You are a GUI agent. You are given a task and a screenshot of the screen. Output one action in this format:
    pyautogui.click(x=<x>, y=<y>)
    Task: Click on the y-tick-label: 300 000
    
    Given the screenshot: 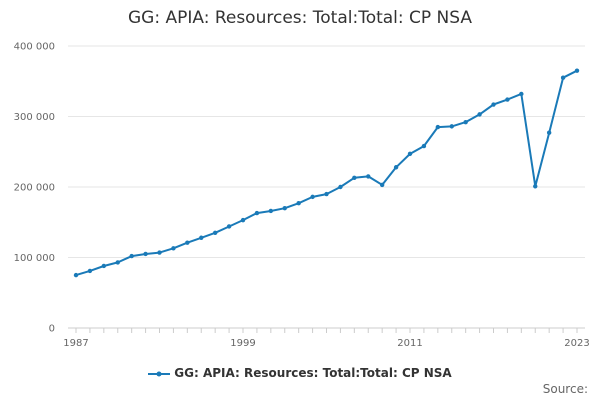 What is the action you would take?
    pyautogui.click(x=34, y=117)
    